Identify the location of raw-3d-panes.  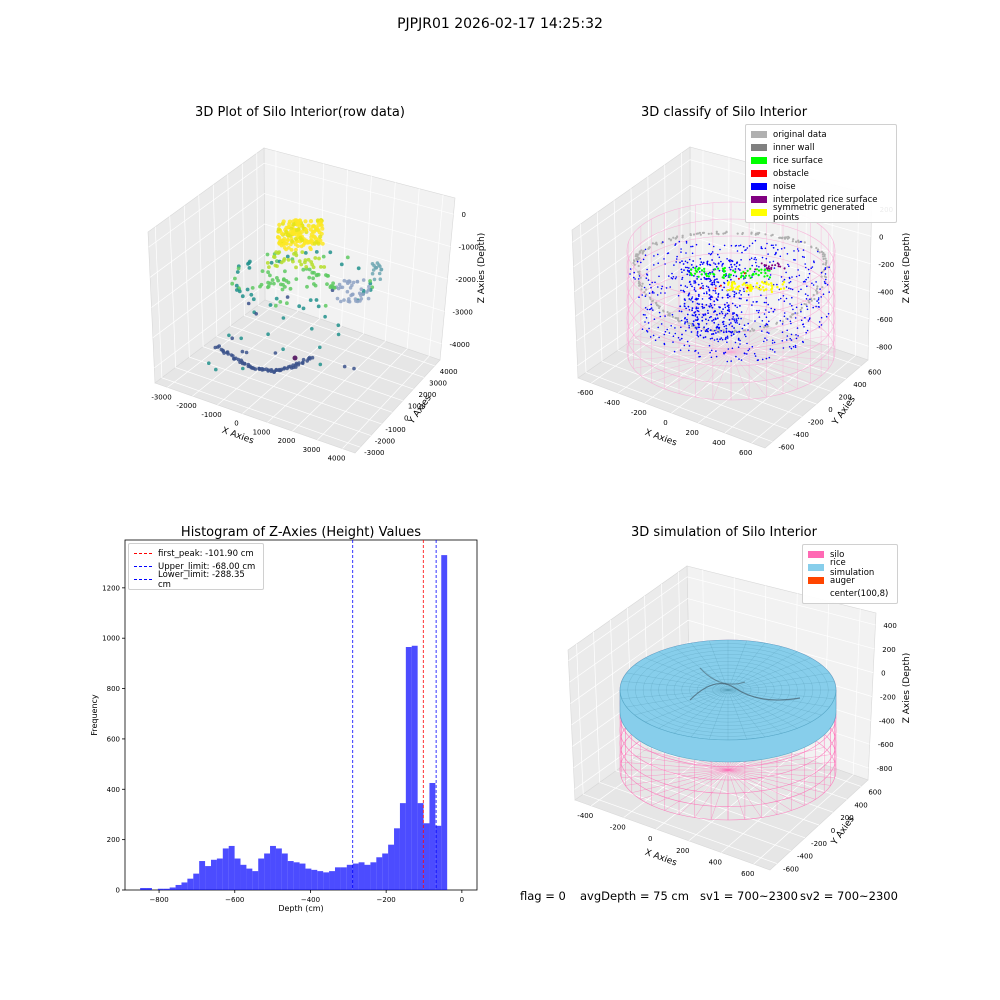
(301, 300).